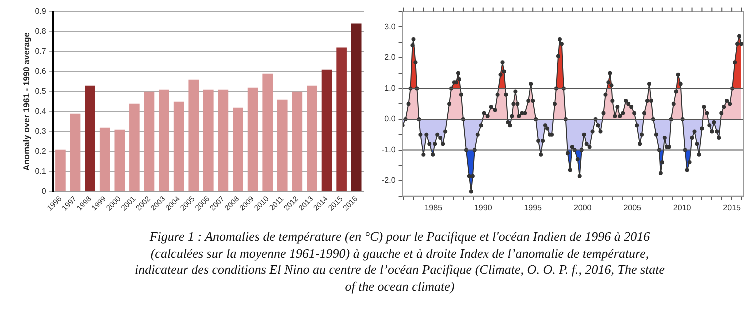 Image resolution: width=755 pixels, height=321 pixels. What do you see at coordinates (41, 71) in the screenshot?
I see `y-tick-label: 0.6` at bounding box center [41, 71].